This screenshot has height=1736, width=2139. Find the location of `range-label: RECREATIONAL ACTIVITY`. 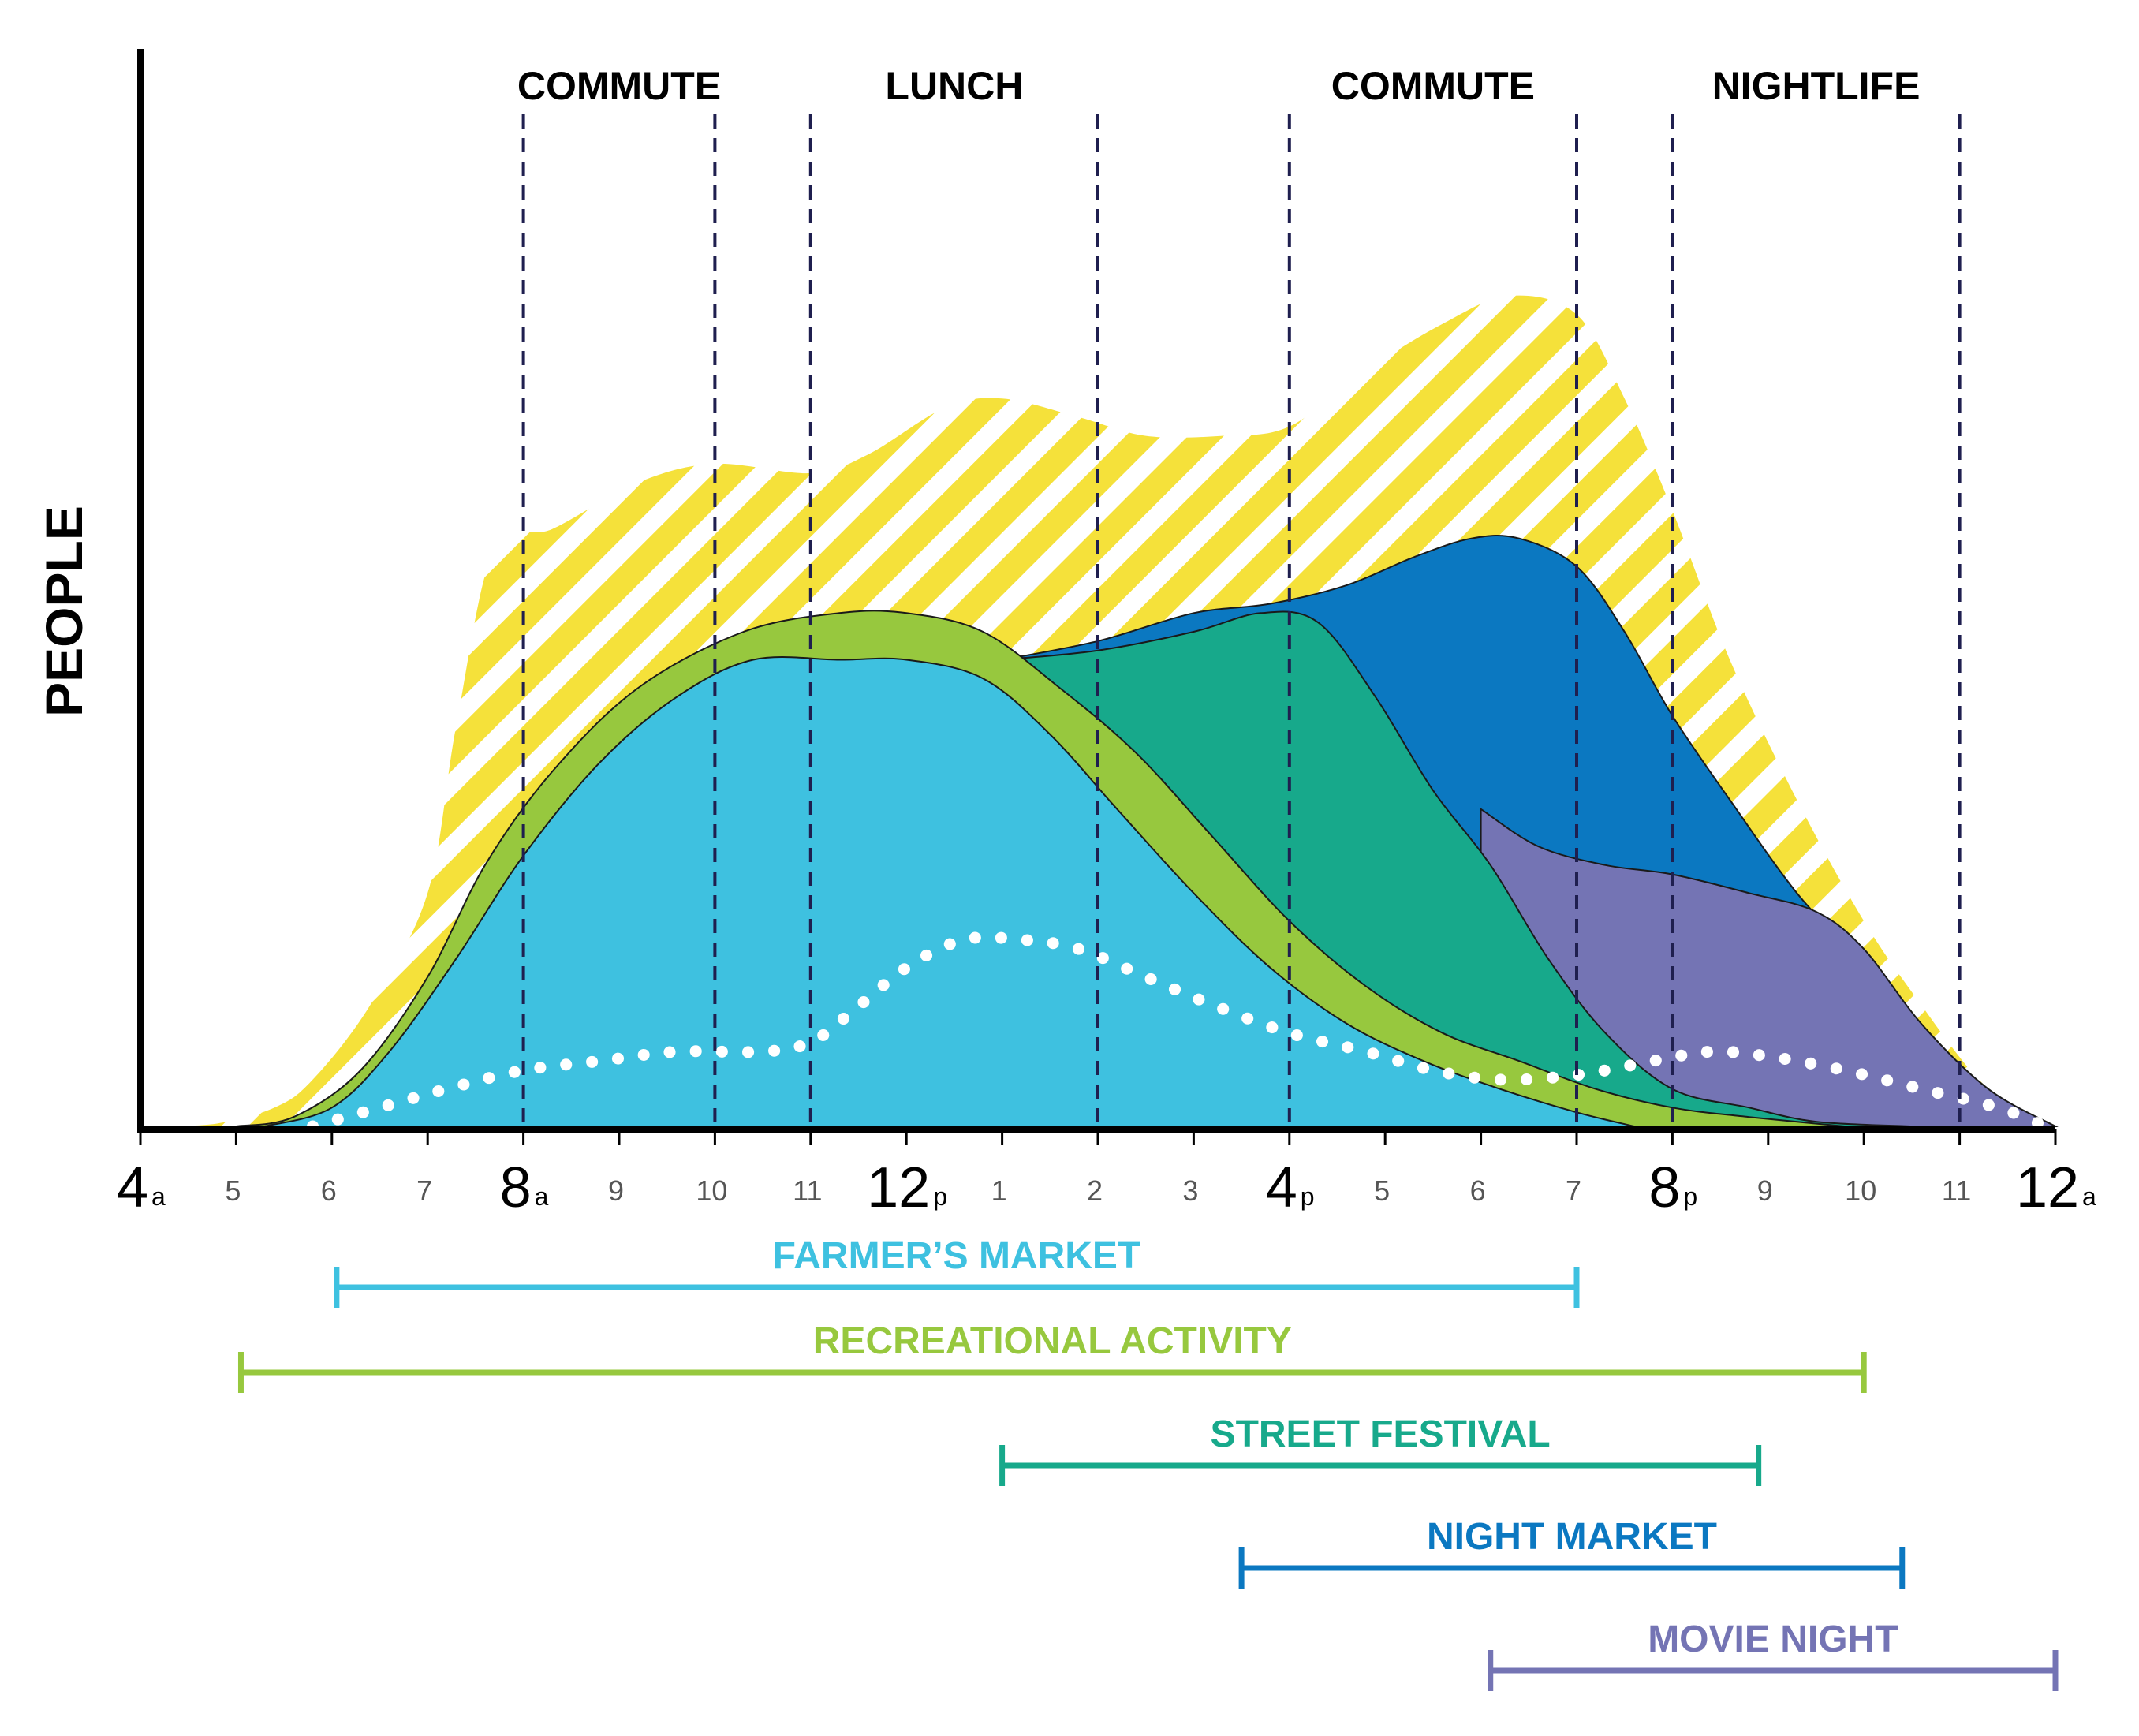

range-label: RECREATIONAL ACTIVITY is located at coordinates (1052, 1341).